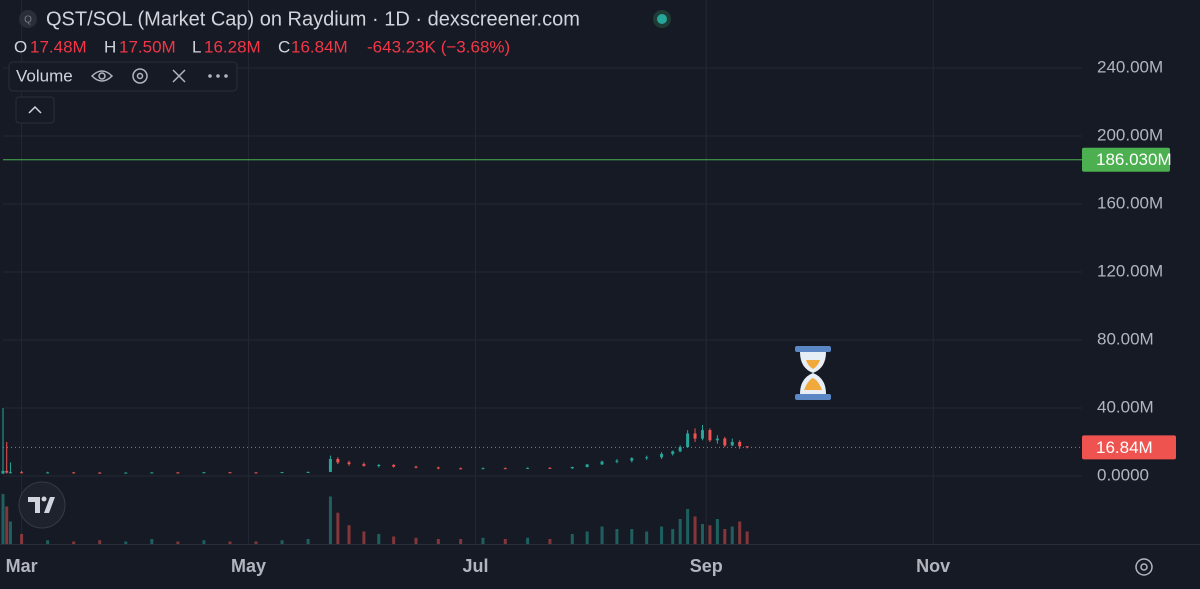 This screenshot has width=1200, height=589. I want to click on symbol-letter: Q, so click(28, 20).